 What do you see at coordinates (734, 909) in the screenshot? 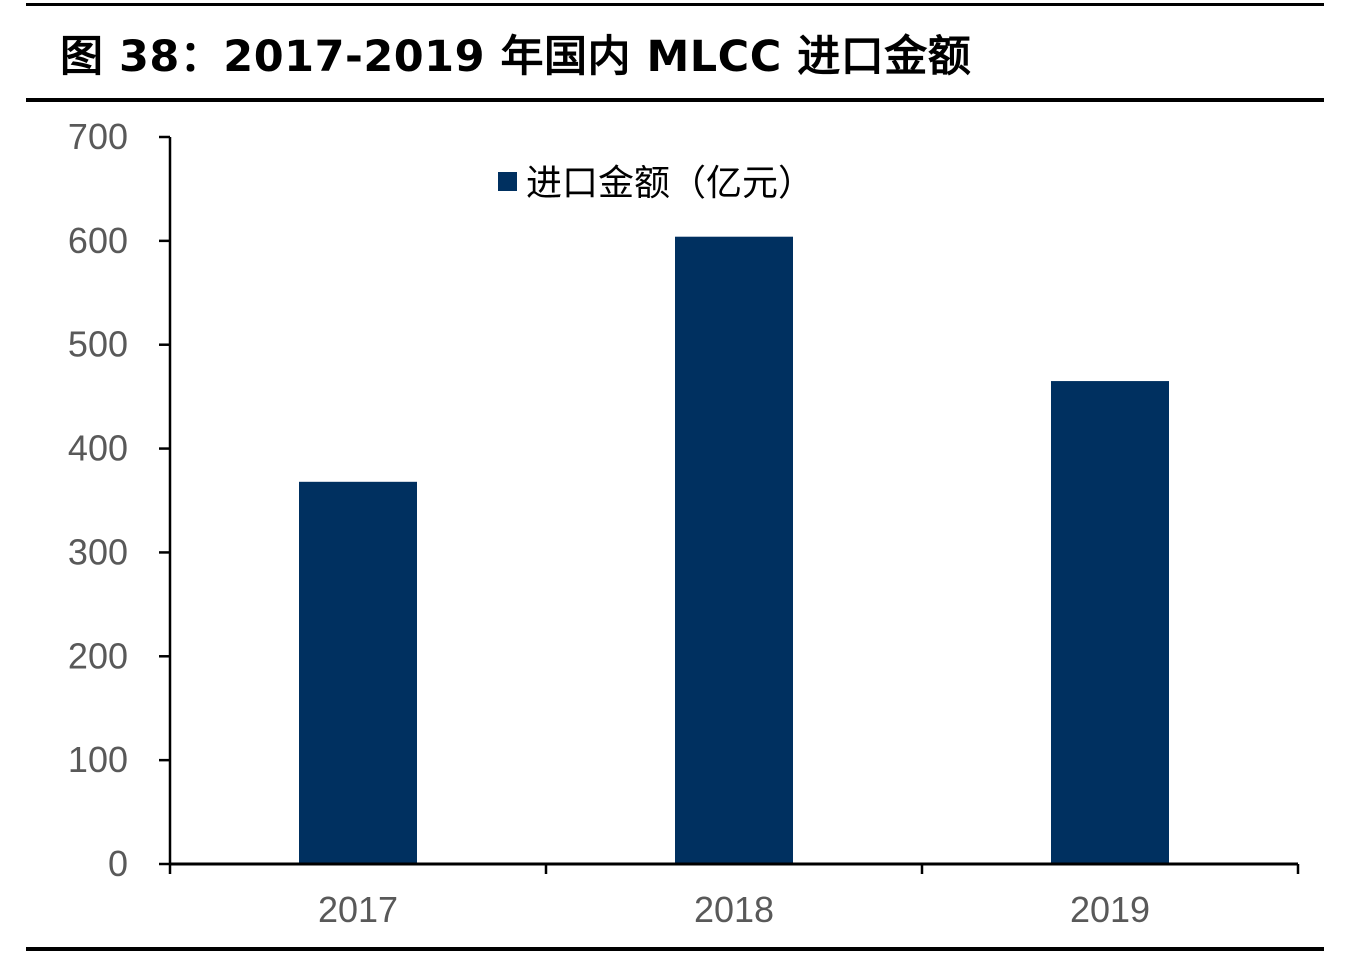
I see `x-tick-label: 2018` at bounding box center [734, 909].